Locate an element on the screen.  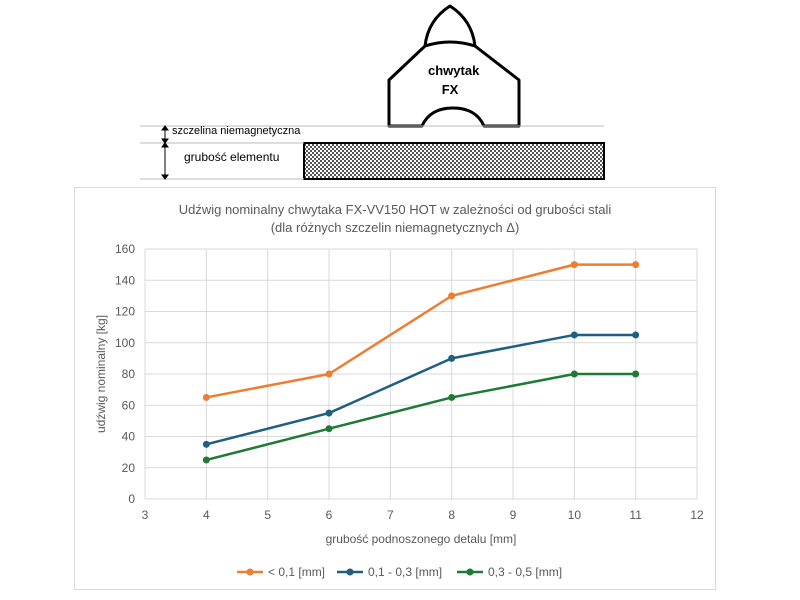
gap-dimension-arrow is located at coordinates (165, 134).